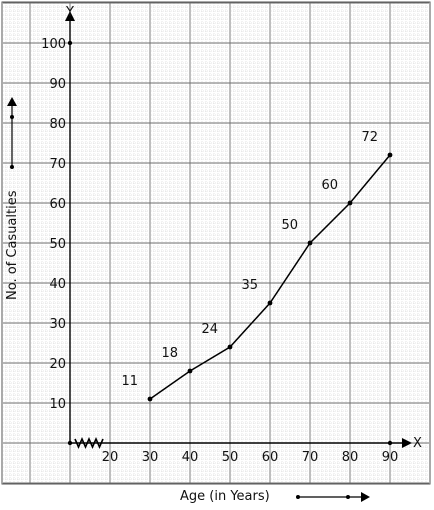 This screenshot has height=510, width=434. Describe the element at coordinates (57, 324) in the screenshot. I see `y-tick-label: 30` at that location.